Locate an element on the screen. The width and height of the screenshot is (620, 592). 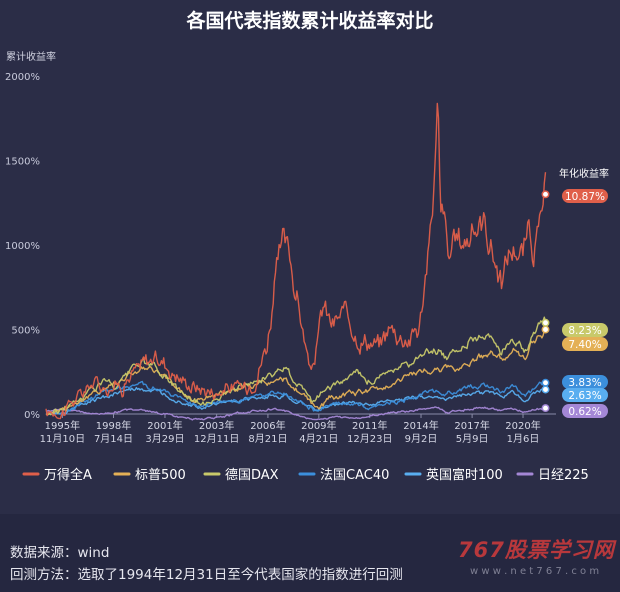
legend-label: 万得全A is located at coordinates (68, 475).